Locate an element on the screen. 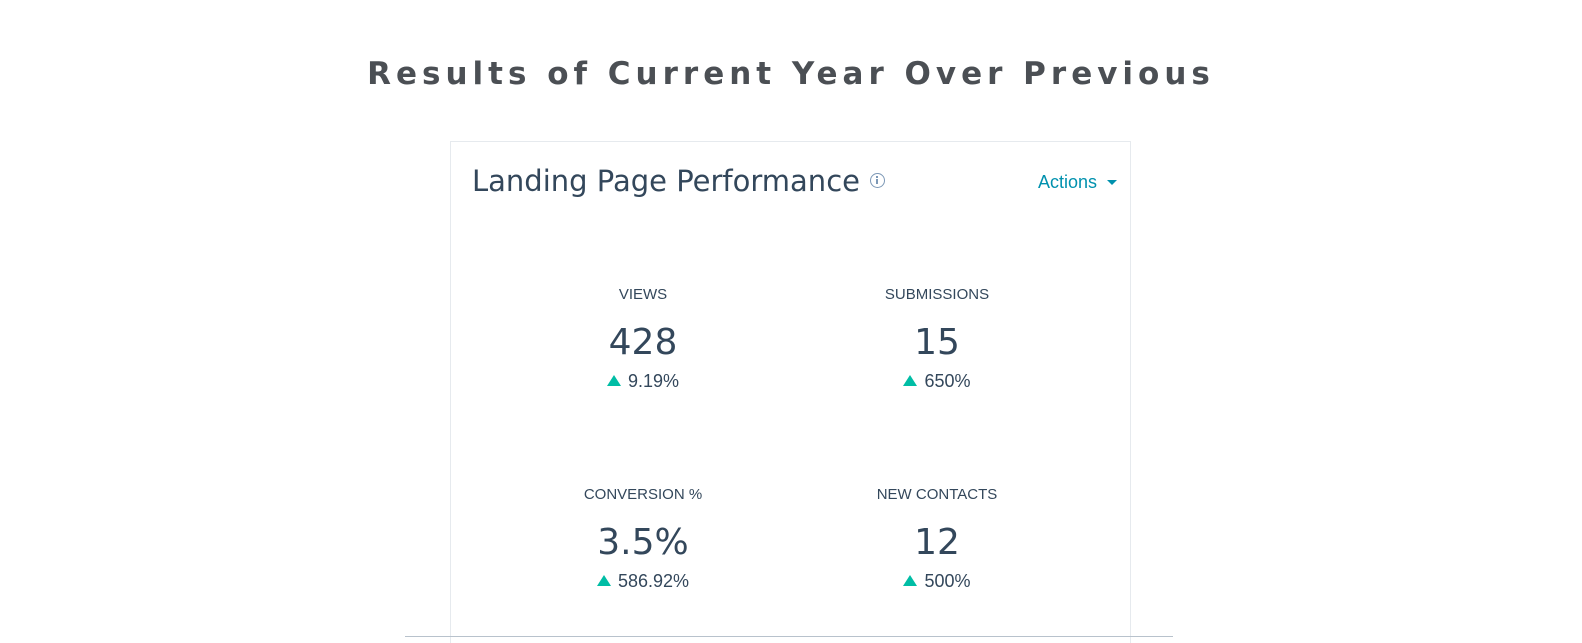 This screenshot has width=1582, height=643. metric-change: 650% is located at coordinates (937, 381).